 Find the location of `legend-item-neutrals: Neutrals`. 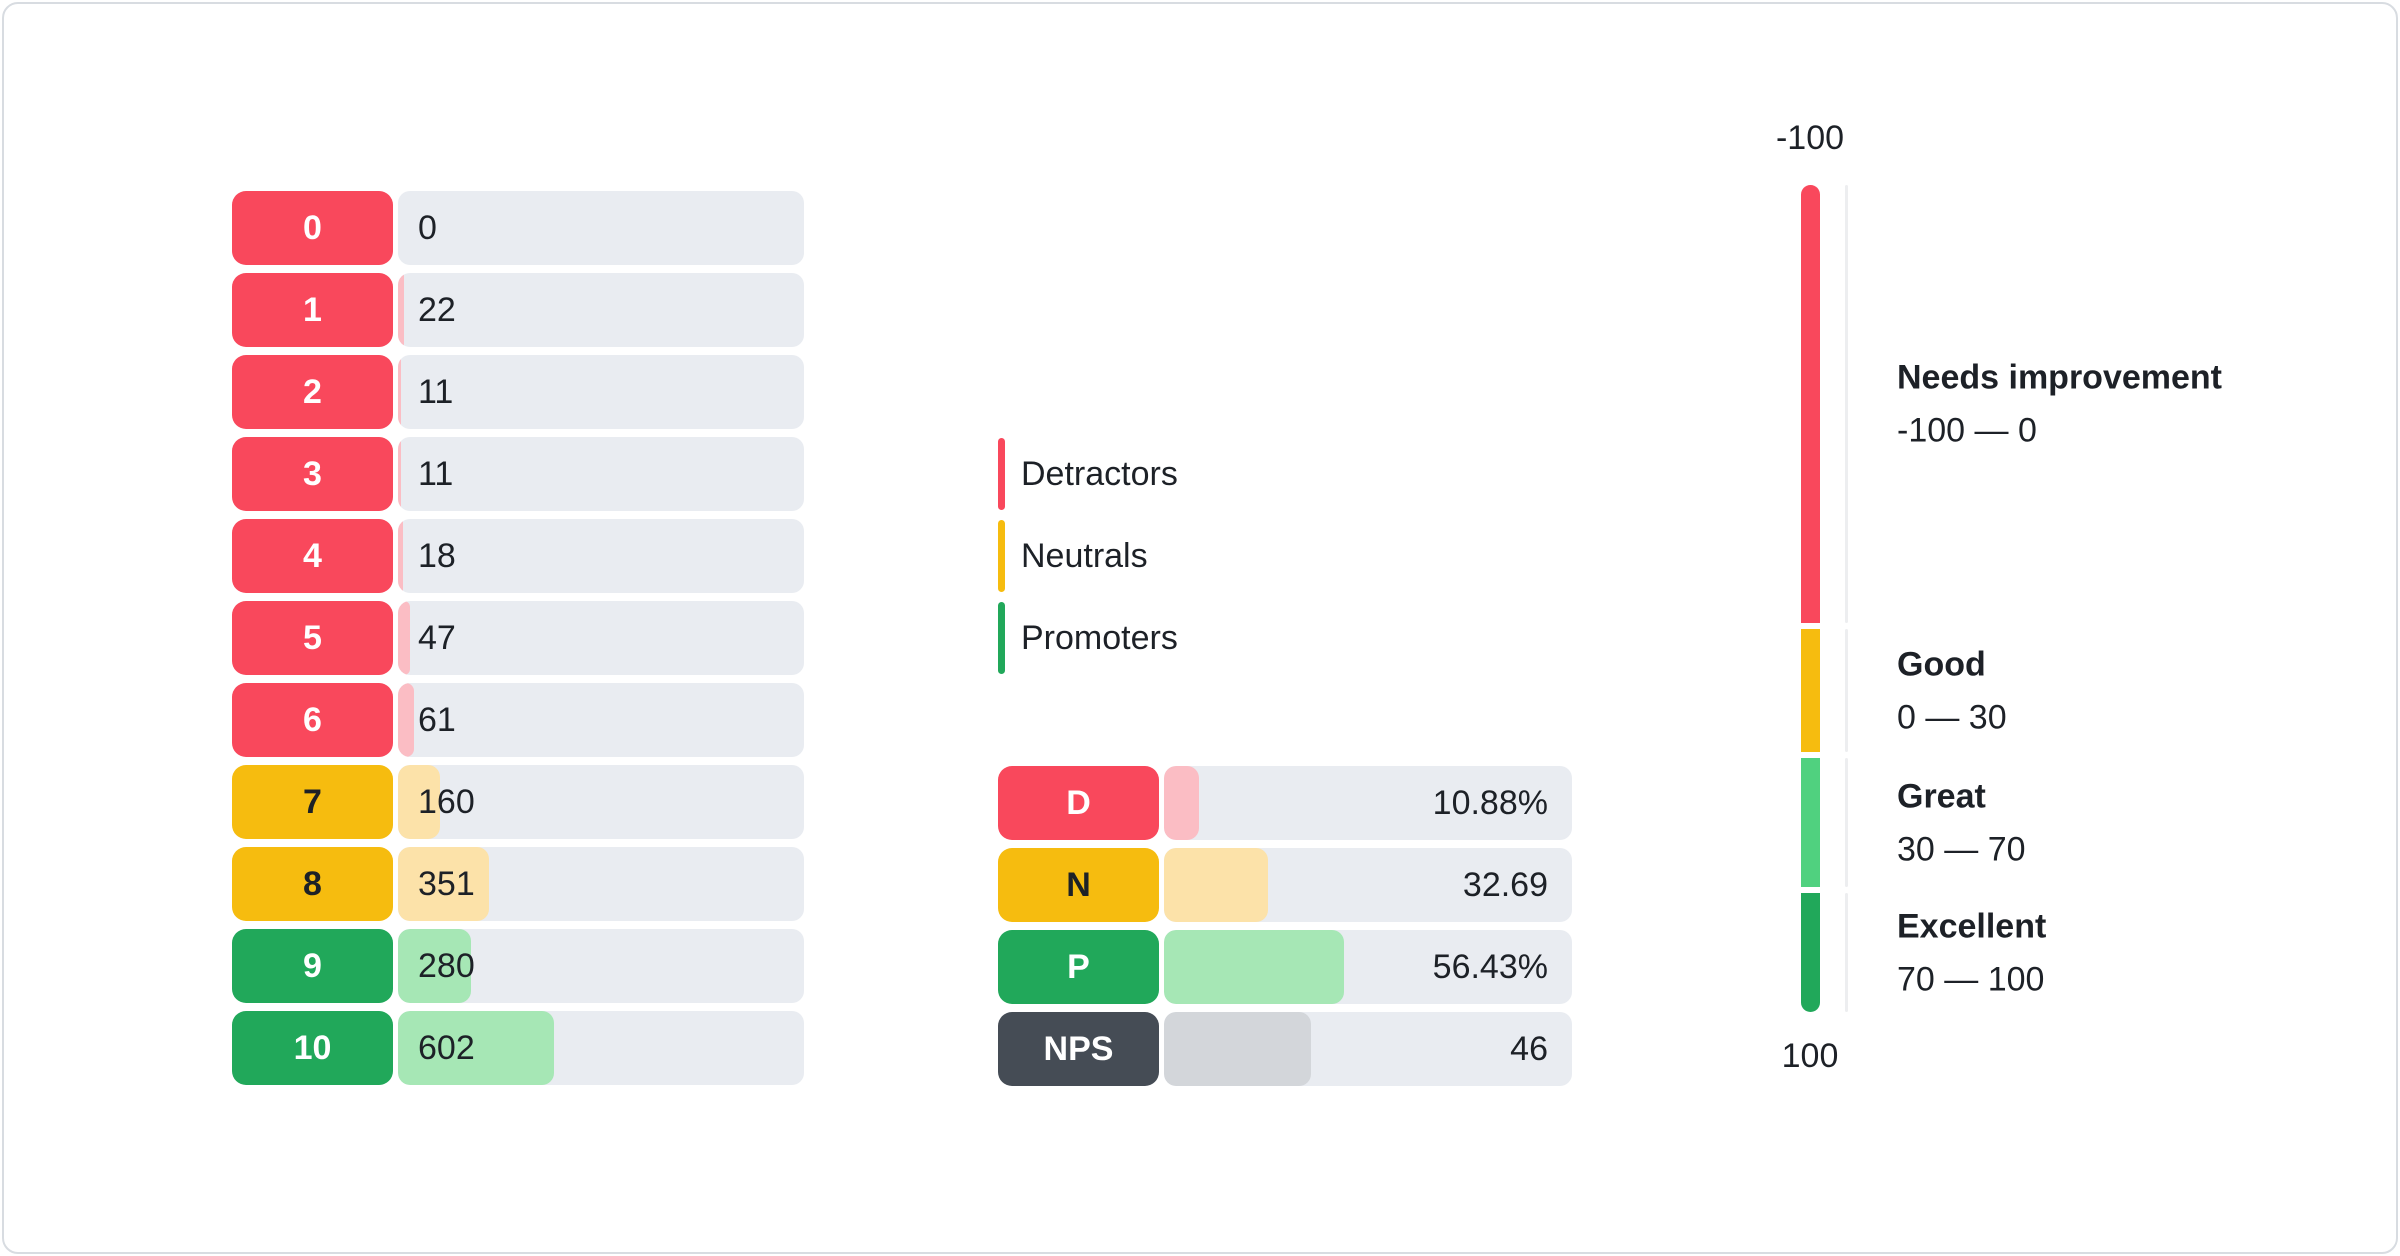

legend-item-neutrals: Neutrals is located at coordinates (1208, 556).